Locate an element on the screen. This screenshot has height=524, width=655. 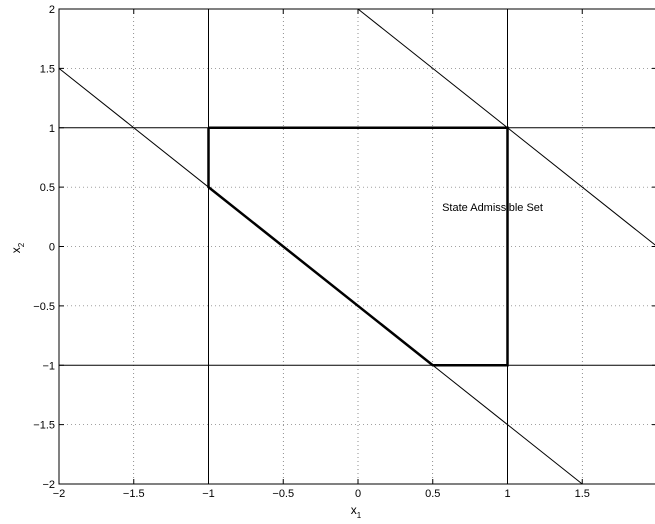
y-tick-label: −0.5 is located at coordinates (44, 307).